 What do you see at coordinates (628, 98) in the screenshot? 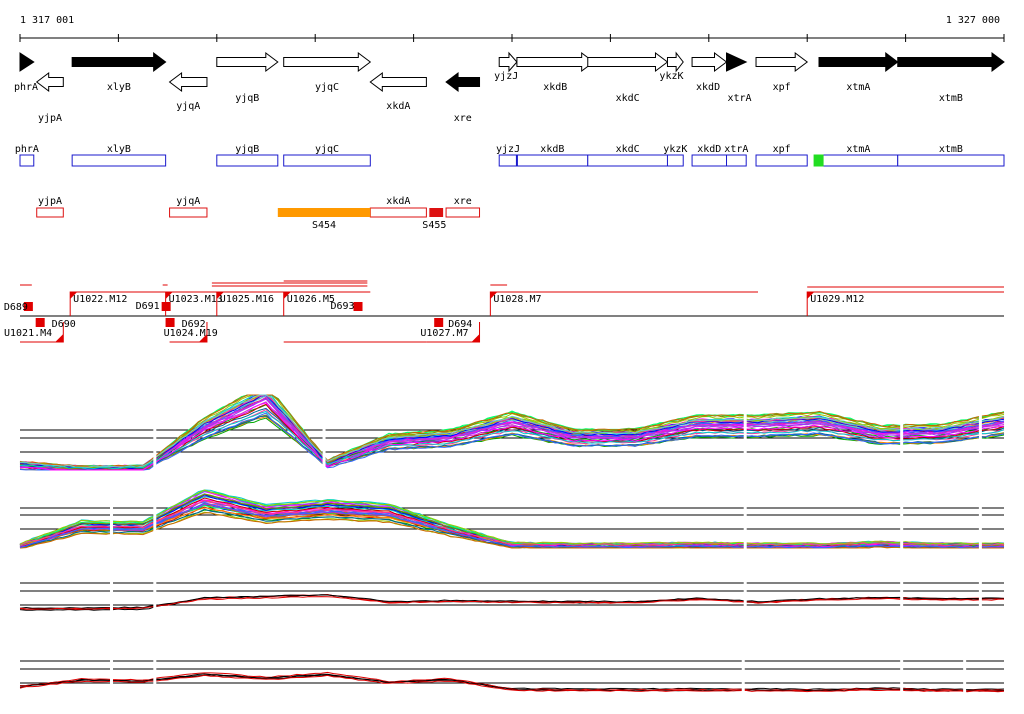
I see `gene-label-xkdC: xkdC` at bounding box center [628, 98].